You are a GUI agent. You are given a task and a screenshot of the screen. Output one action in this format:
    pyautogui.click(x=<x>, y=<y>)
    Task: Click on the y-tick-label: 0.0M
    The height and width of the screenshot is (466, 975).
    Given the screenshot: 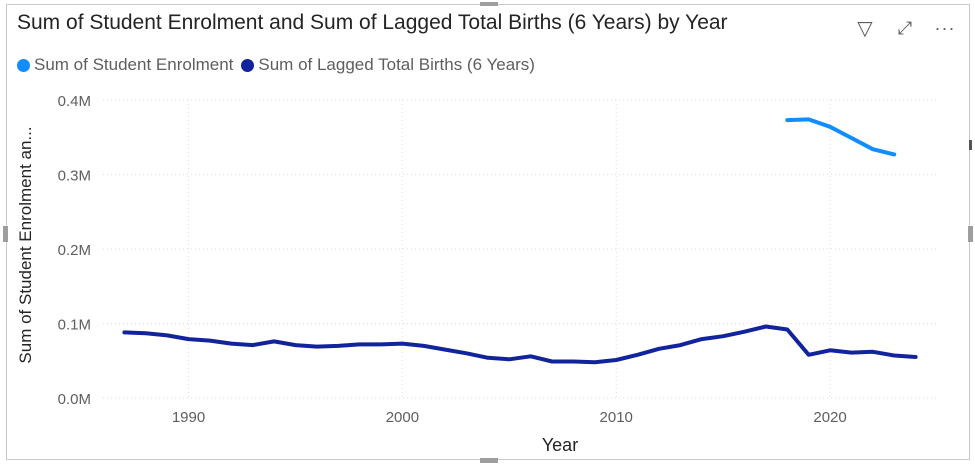 What is the action you would take?
    pyautogui.click(x=74, y=399)
    